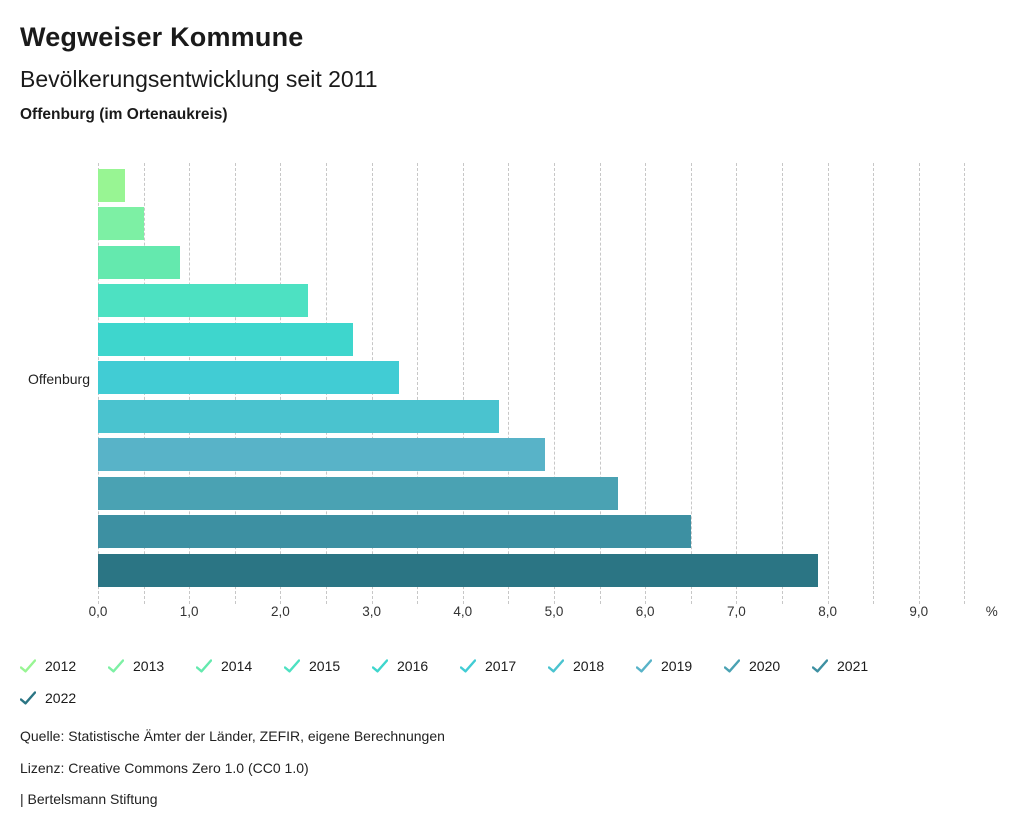 This screenshot has width=1024, height=831. I want to click on x-tick-label: 9,0, so click(919, 611).